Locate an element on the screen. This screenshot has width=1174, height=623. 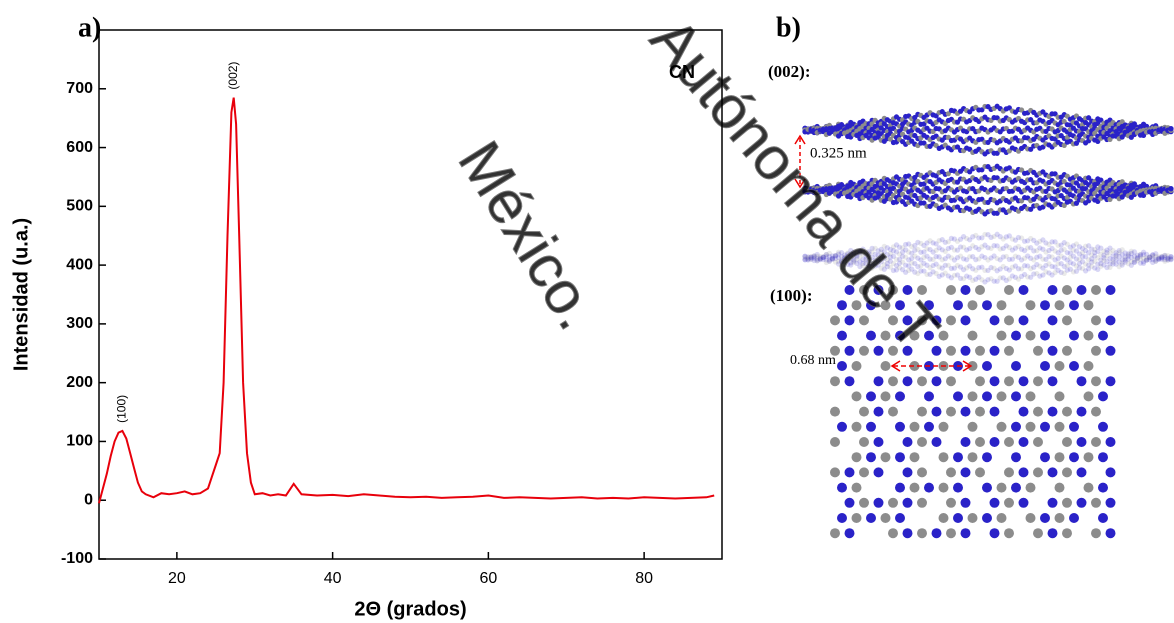
y-tick-label: -100 is located at coordinates (77, 558).